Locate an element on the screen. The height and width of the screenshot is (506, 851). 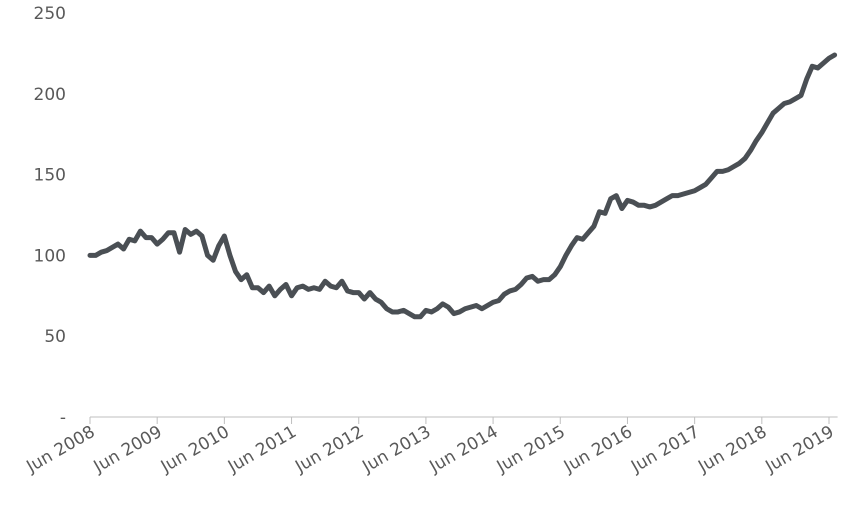
x-tick-label: Jun 2013 is located at coordinates (396, 449).